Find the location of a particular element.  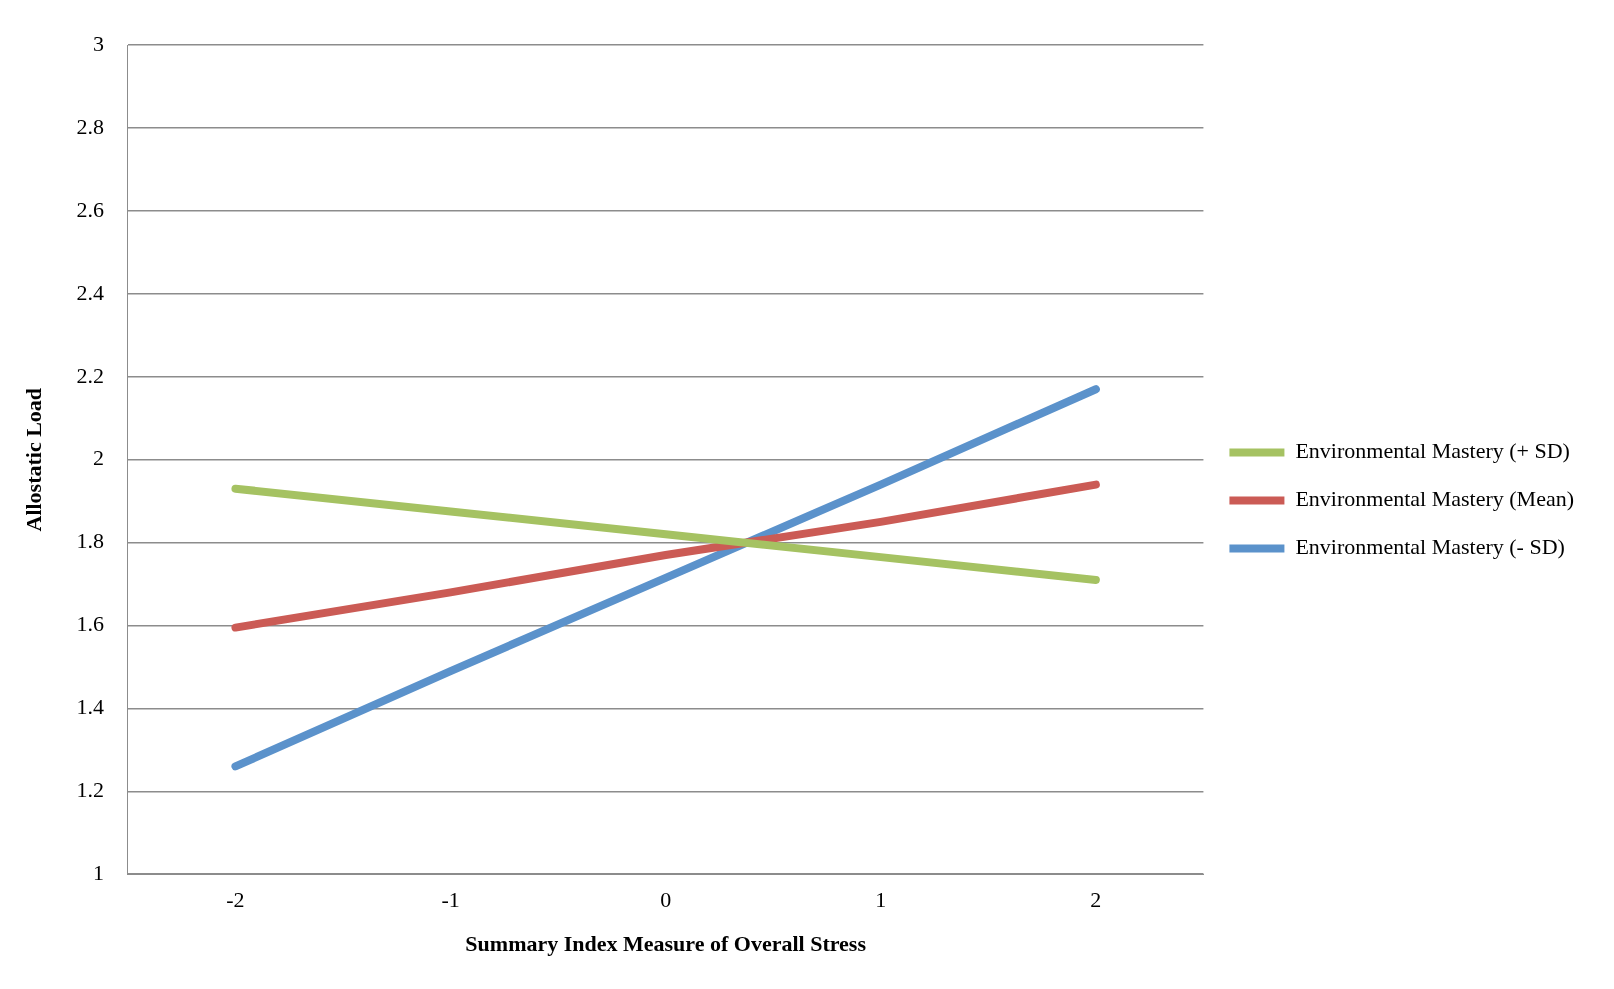

y-tick-label: 2.6 is located at coordinates (90, 209).